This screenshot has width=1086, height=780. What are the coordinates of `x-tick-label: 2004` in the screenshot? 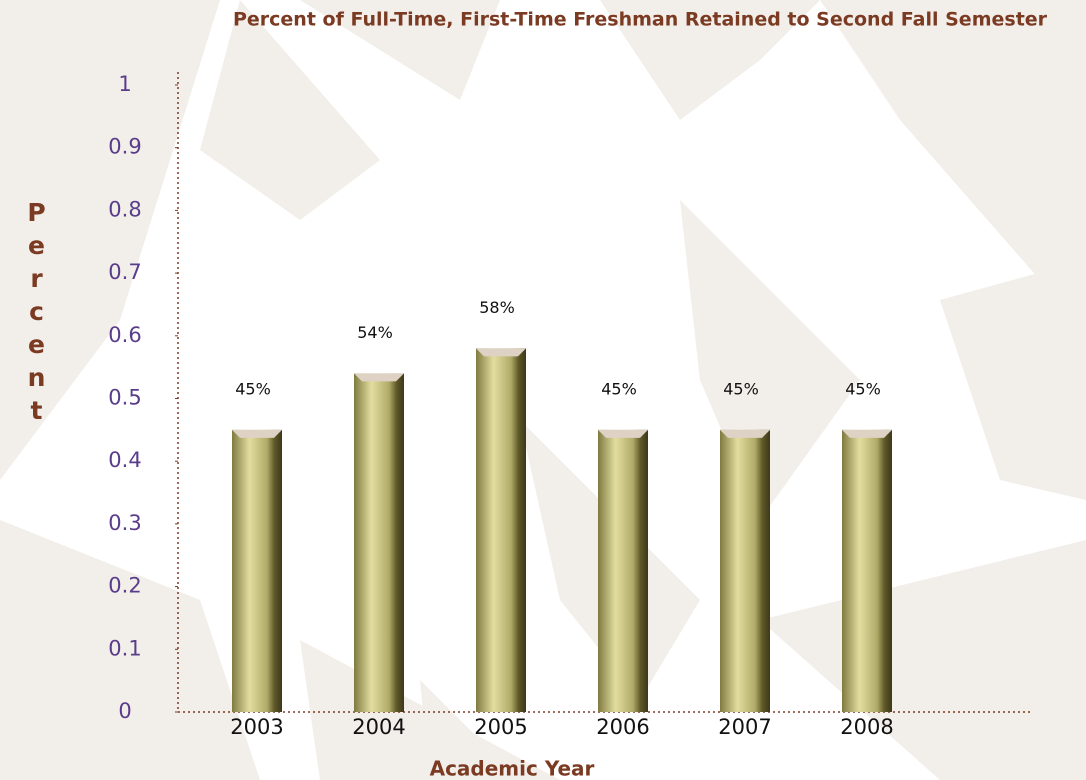 It's located at (378, 727).